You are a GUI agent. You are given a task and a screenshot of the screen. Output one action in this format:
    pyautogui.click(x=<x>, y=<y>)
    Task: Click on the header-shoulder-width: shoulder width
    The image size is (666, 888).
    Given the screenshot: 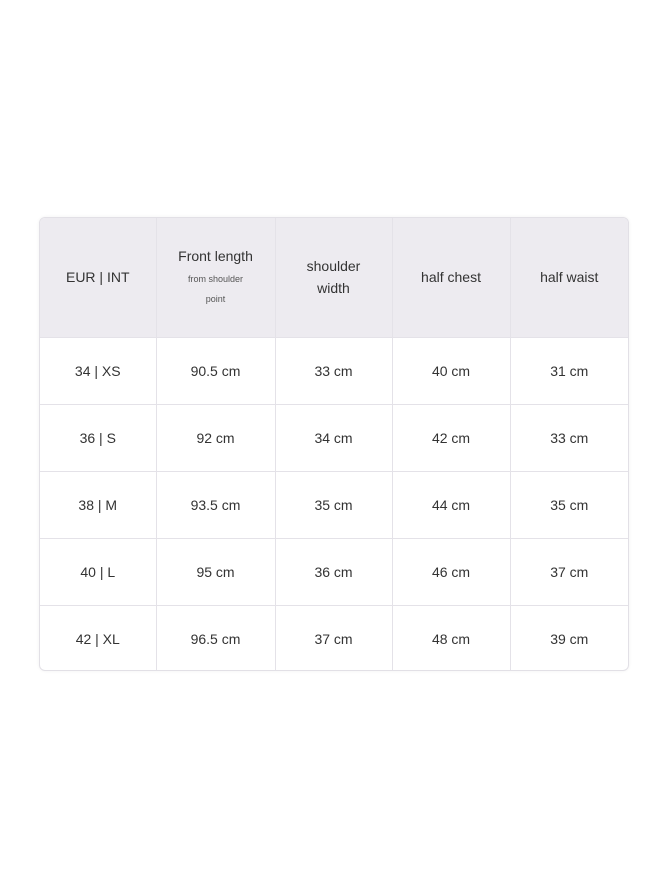 What is the action you would take?
    pyautogui.click(x=333, y=278)
    